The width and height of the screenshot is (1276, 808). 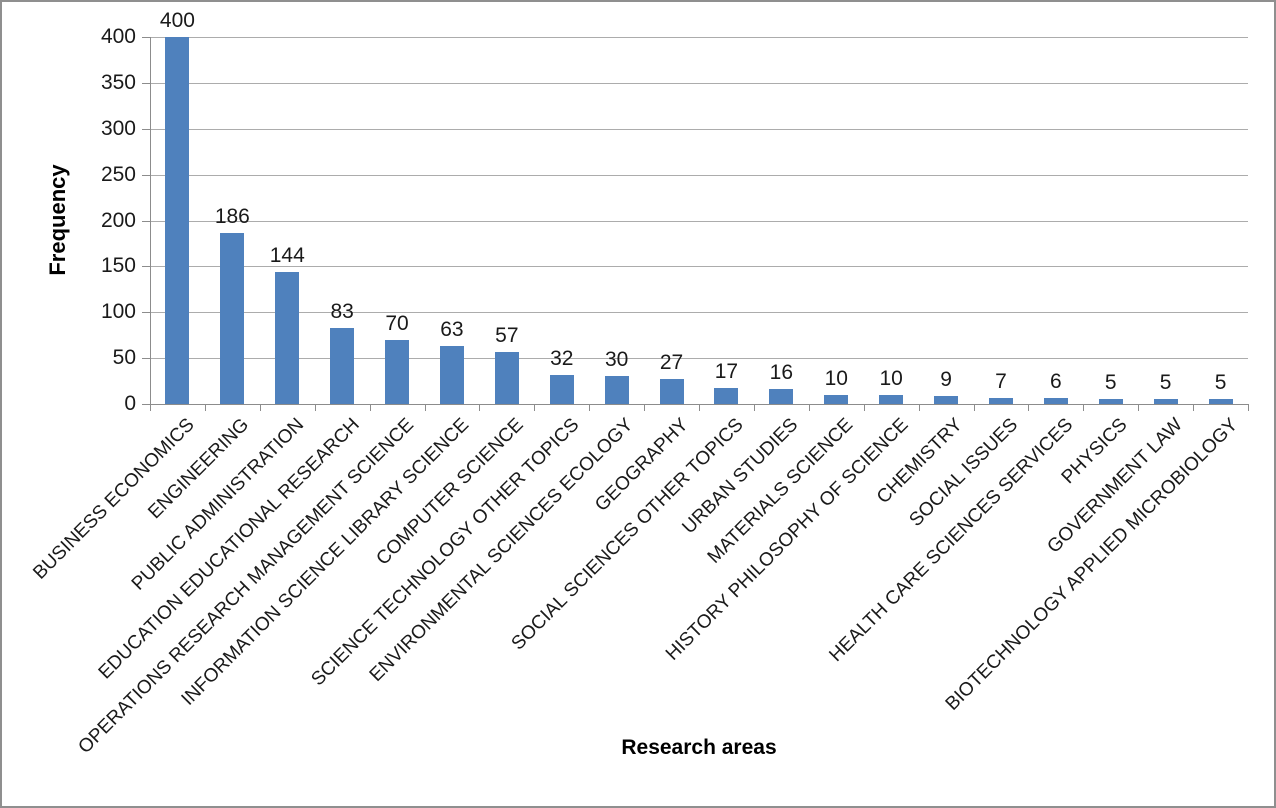 What do you see at coordinates (177, 20) in the screenshot?
I see `bar-value-label: 400` at bounding box center [177, 20].